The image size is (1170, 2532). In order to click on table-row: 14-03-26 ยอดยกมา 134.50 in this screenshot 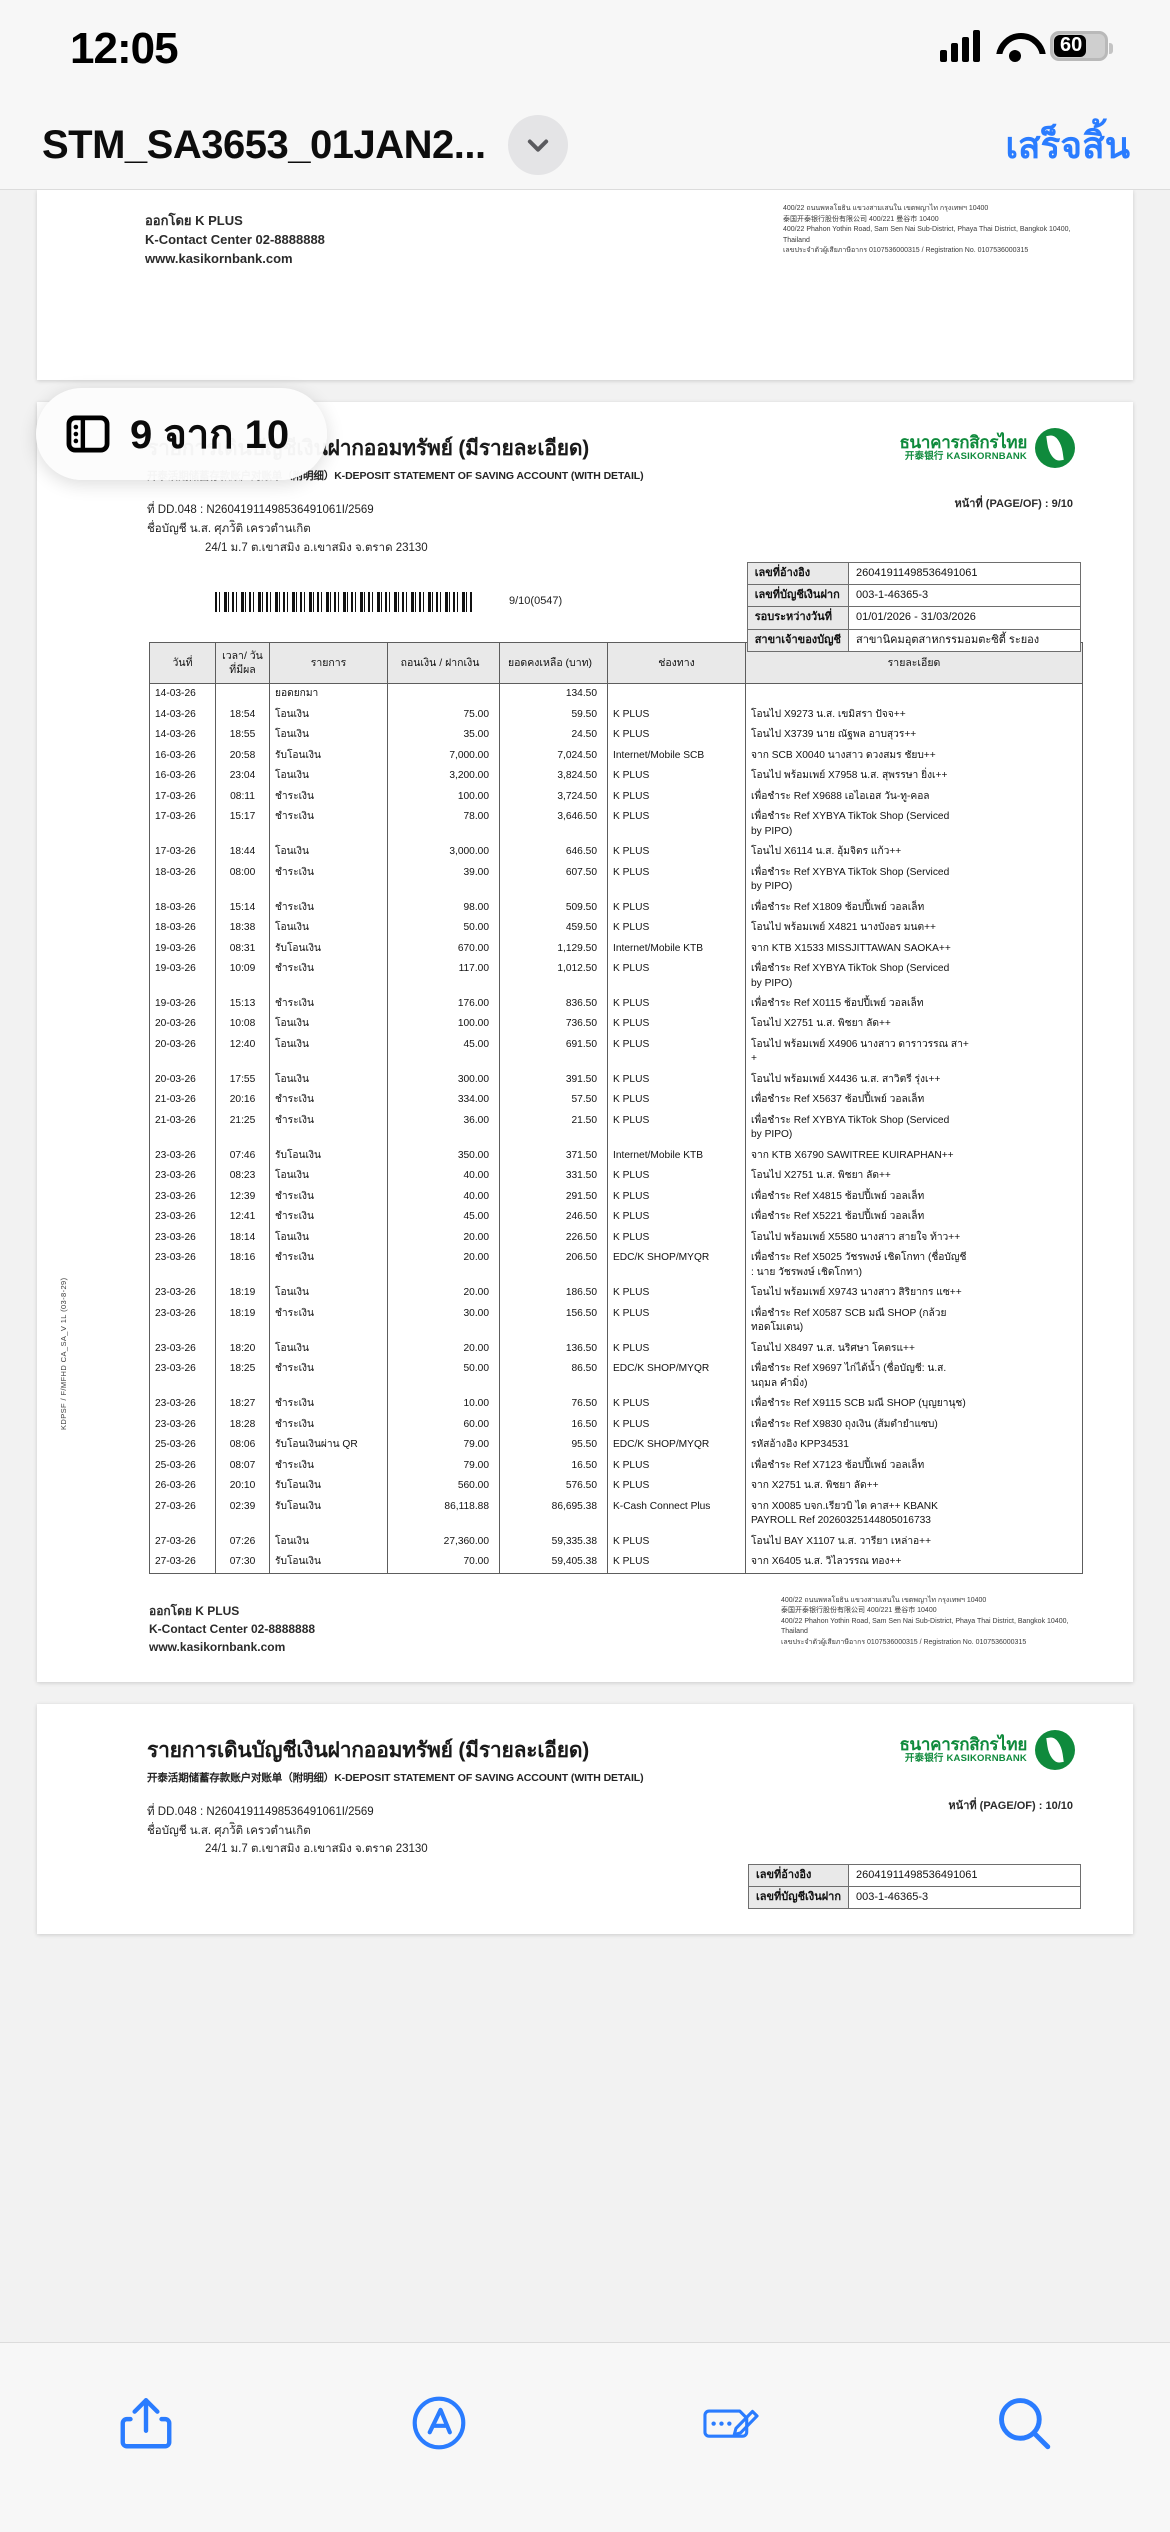, I will do `click(616, 694)`.